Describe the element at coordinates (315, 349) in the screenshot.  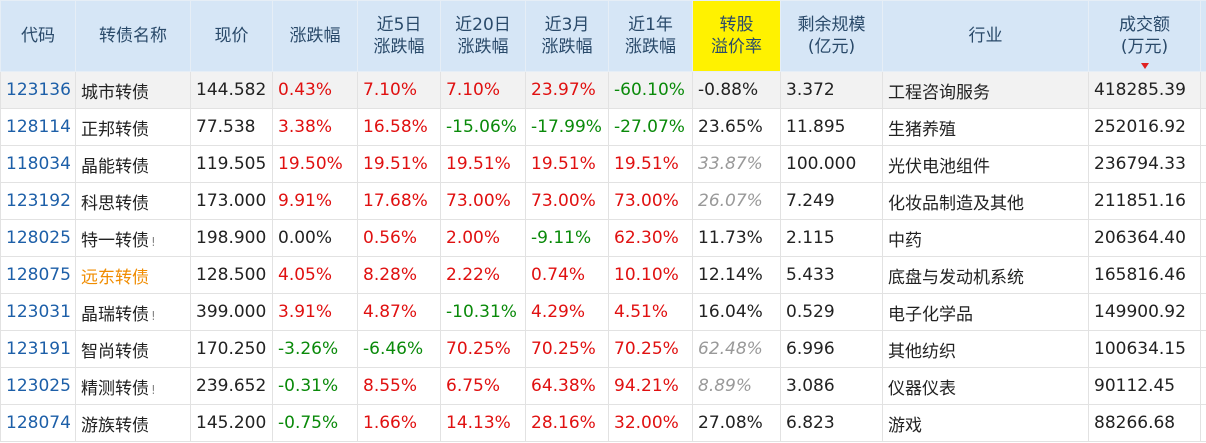
I see `change-cell: -3.26%` at that location.